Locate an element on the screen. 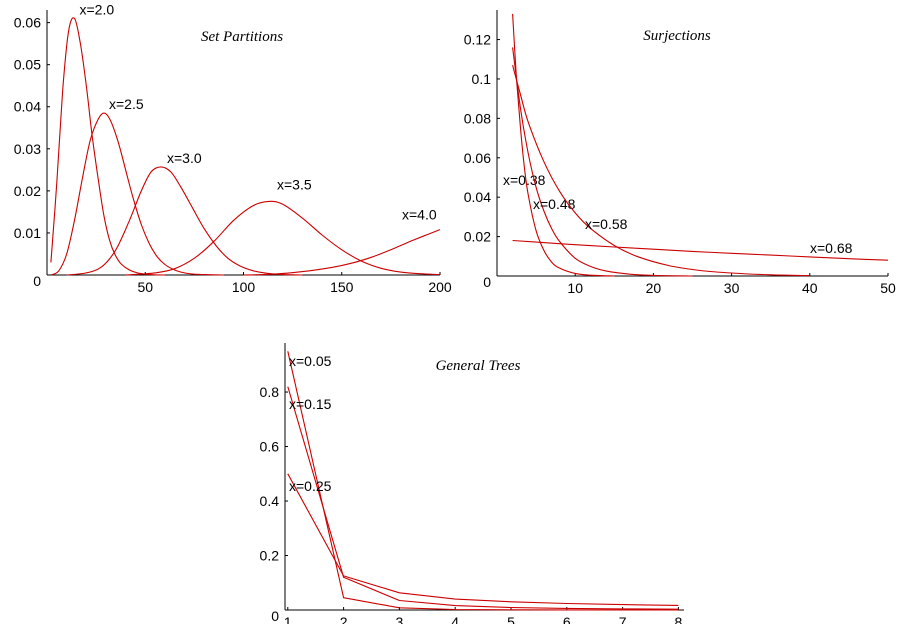  x-tick-label: 7 is located at coordinates (623, 619).